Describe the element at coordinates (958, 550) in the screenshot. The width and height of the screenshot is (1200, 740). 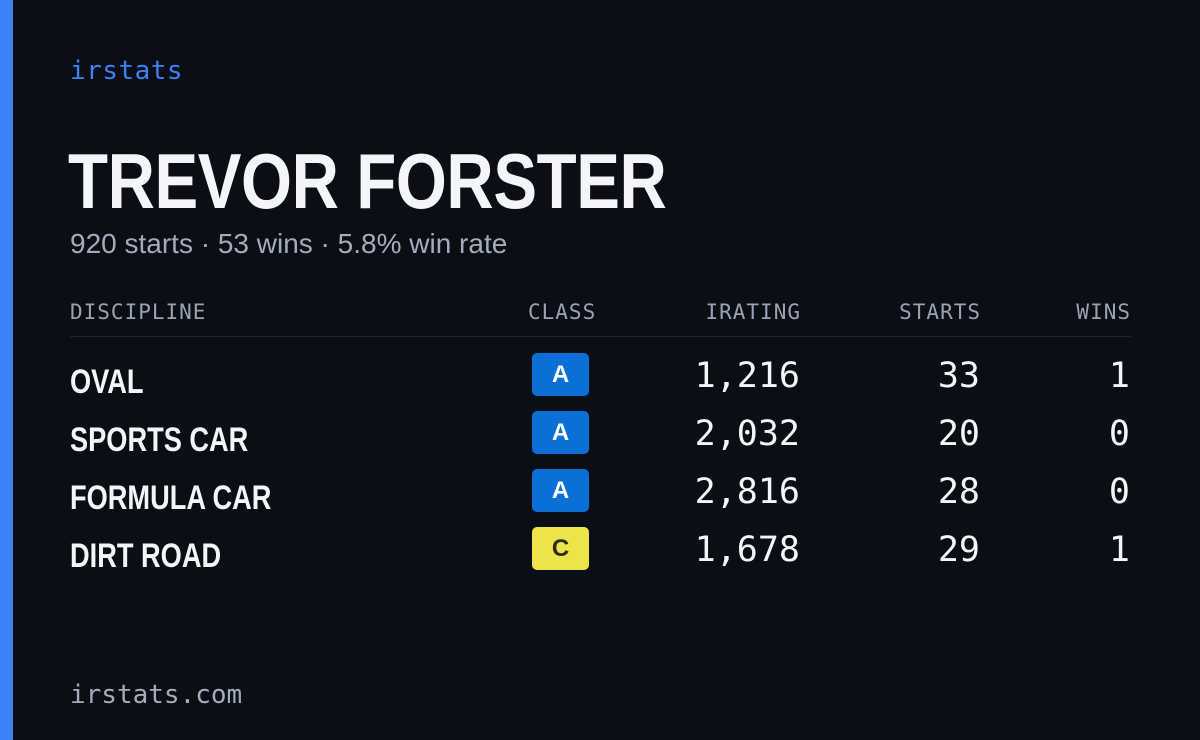
I see `starts-value: 29` at that location.